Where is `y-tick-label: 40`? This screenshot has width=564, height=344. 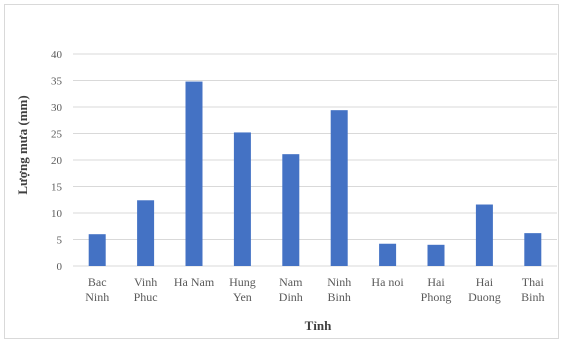
y-tick-label: 40 is located at coordinates (57, 55).